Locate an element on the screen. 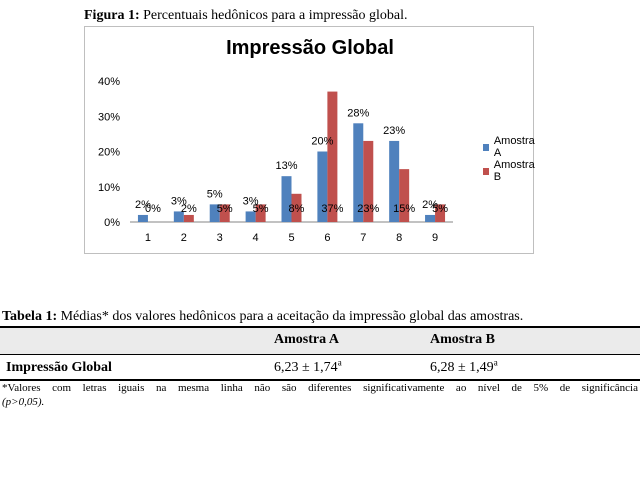 This screenshot has width=640, height=480. legend-item-amostra-b: Amostra B is located at coordinates (509, 171).